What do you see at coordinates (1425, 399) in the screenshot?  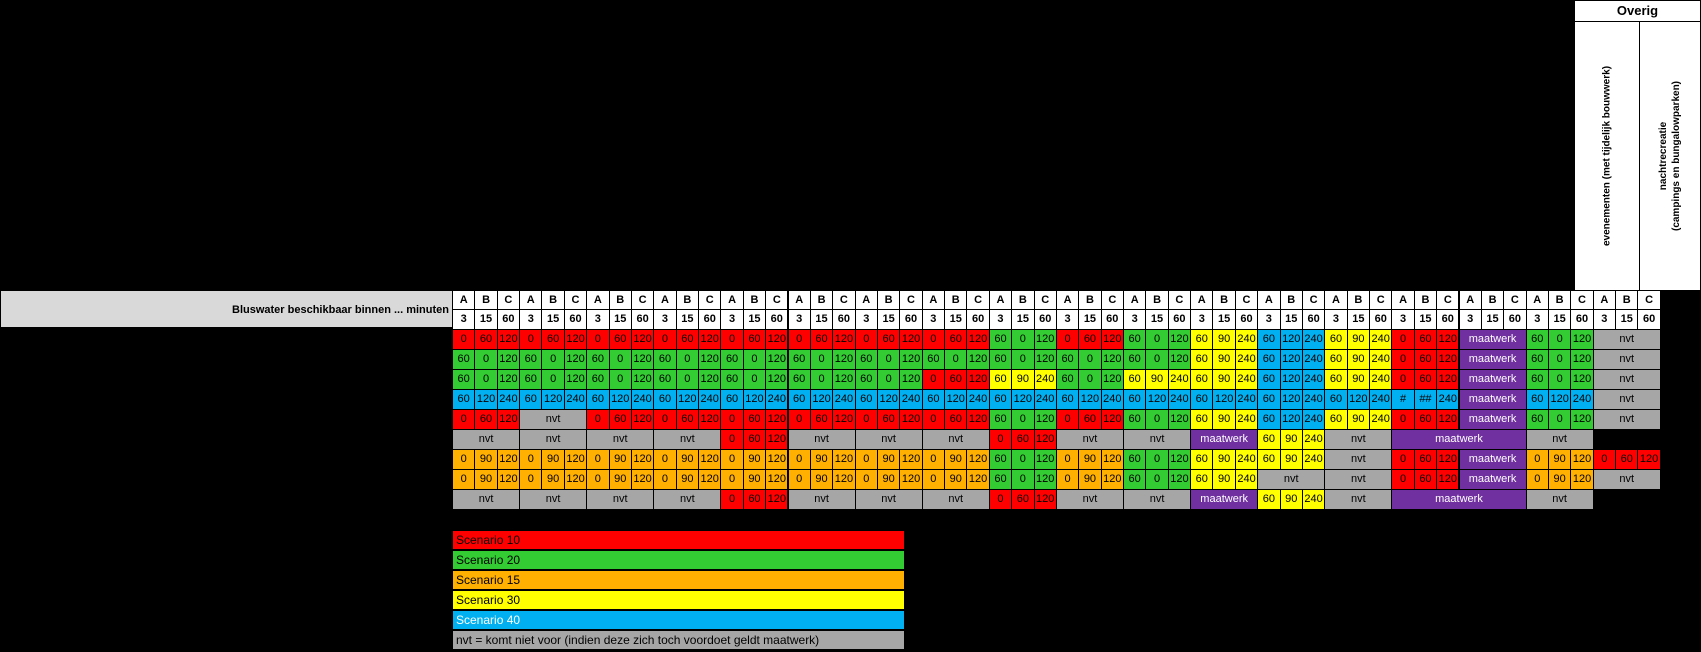 I see `value-cell: ##` at bounding box center [1425, 399].